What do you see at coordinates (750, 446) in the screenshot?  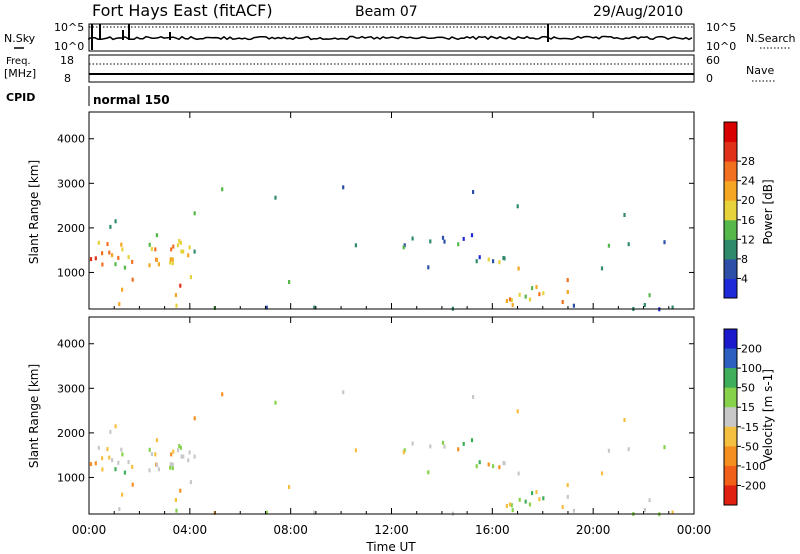 I see `colorbar-tick-label: -50` at bounding box center [750, 446].